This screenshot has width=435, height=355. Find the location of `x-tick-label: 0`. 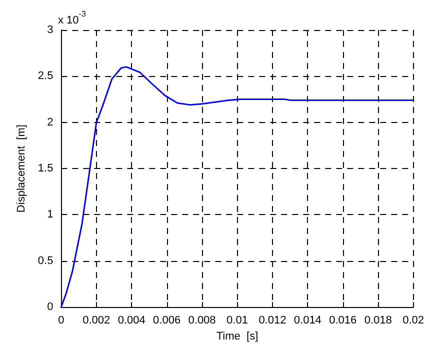

x-tick-label: 0 is located at coordinates (61, 320).